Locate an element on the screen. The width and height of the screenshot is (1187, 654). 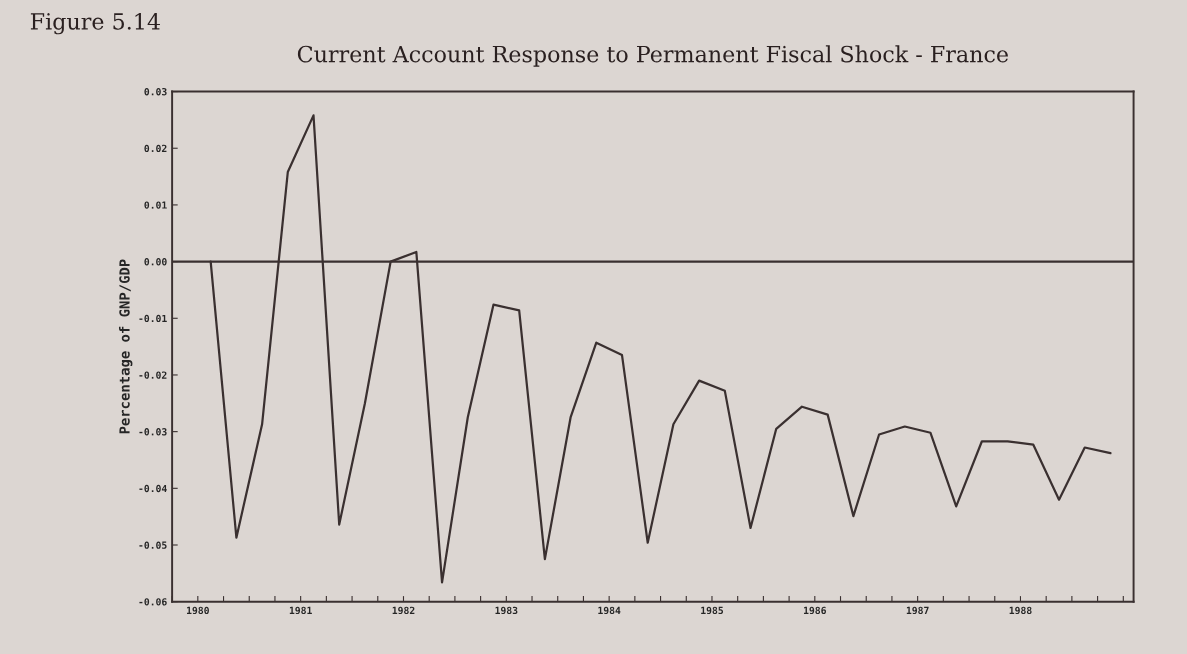
x-tick-label: 1980 is located at coordinates (198, 610).